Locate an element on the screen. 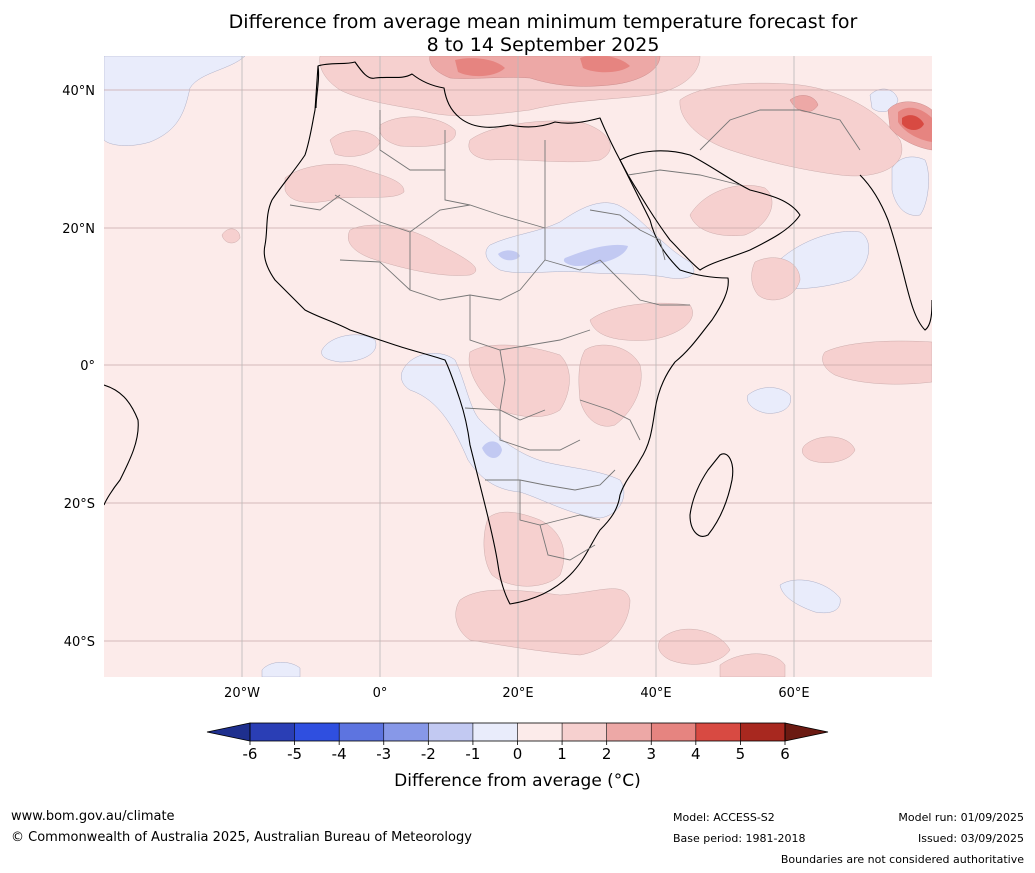 This screenshot has width=1035, height=873. cool-anomaly-north-atlantic is located at coordinates (175, 101).